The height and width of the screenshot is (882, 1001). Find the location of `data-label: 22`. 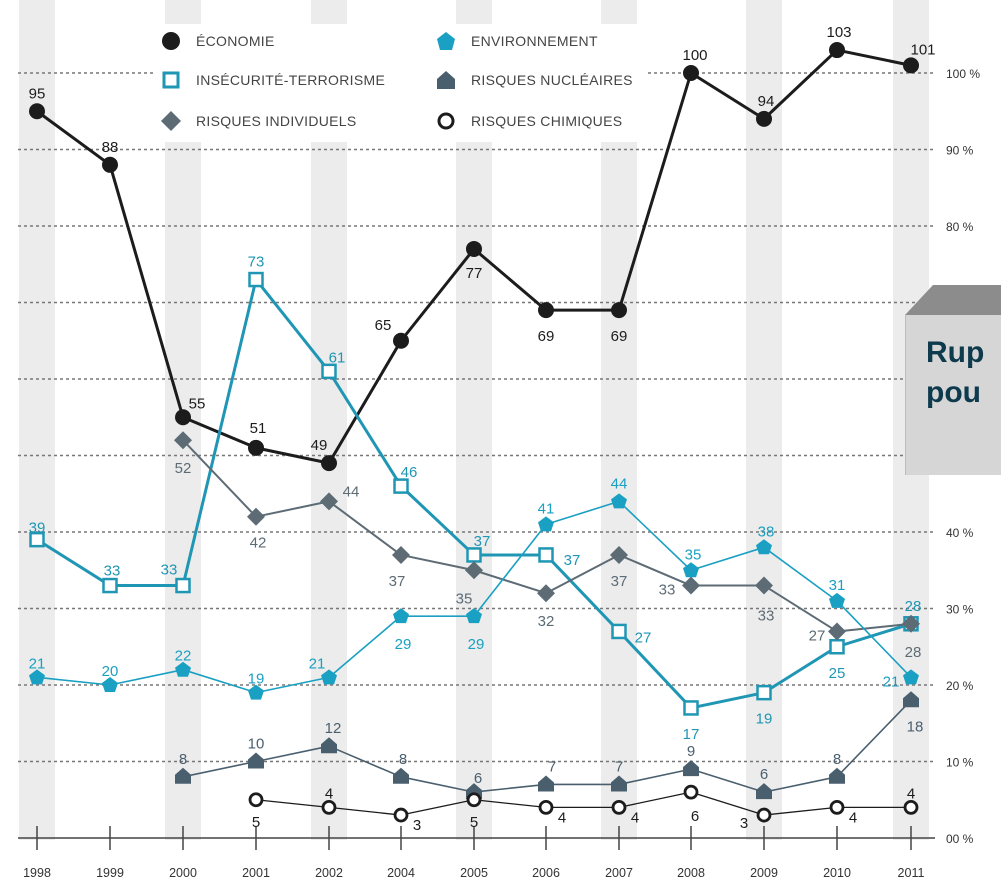

data-label: 22 is located at coordinates (183, 656).